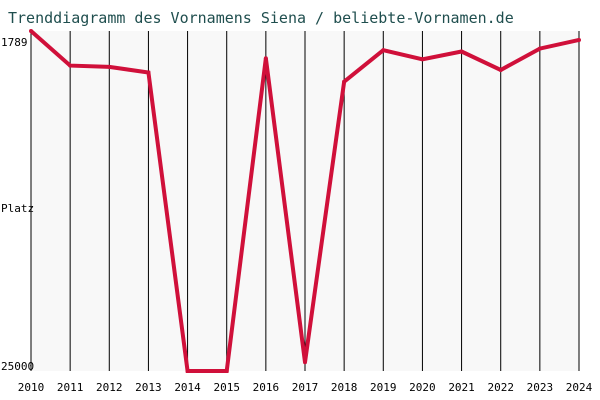 The height and width of the screenshot is (400, 600). I want to click on x-tick-2021: 2021, so click(461, 387).